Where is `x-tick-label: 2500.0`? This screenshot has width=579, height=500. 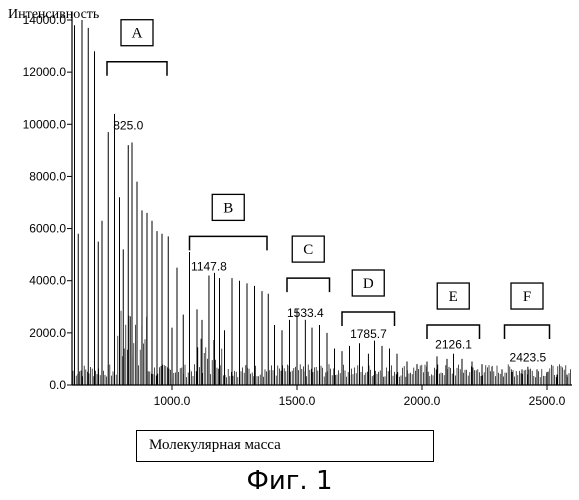
x-tick-label: 2500.0 is located at coordinates (547, 401).